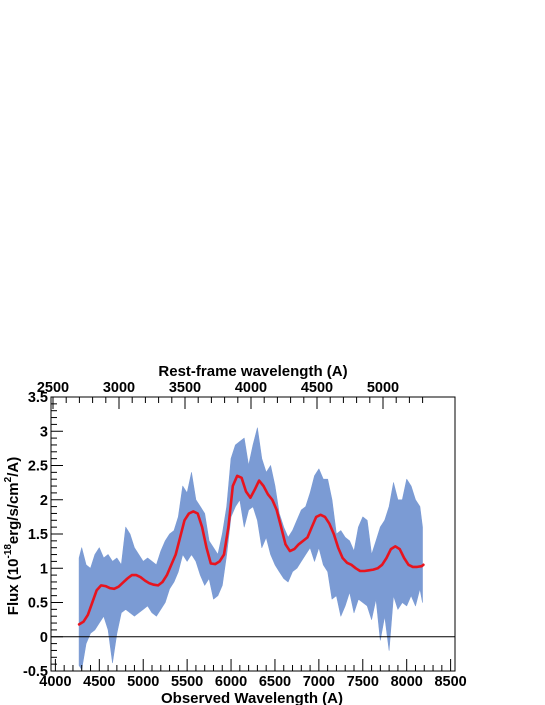 The width and height of the screenshot is (545, 705). What do you see at coordinates (231, 682) in the screenshot?
I see `x-tick-label: 6000` at bounding box center [231, 682].